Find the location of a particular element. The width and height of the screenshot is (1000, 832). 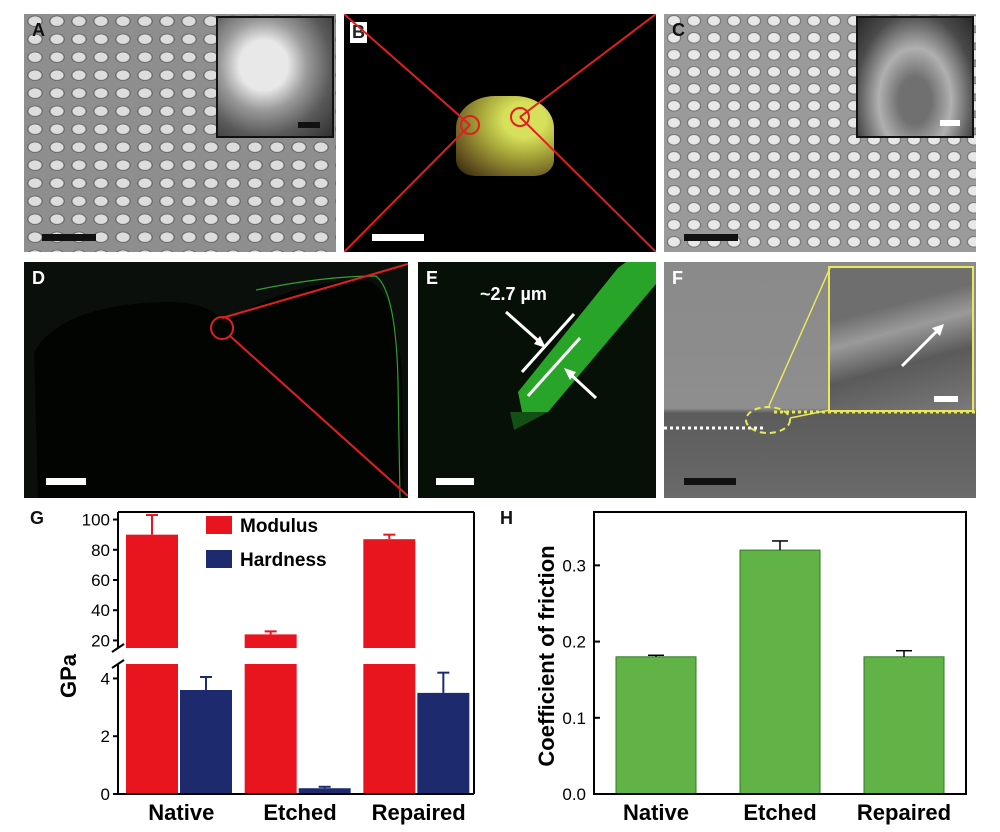

chart-g-category-repaired: Repaired is located at coordinates (419, 812).